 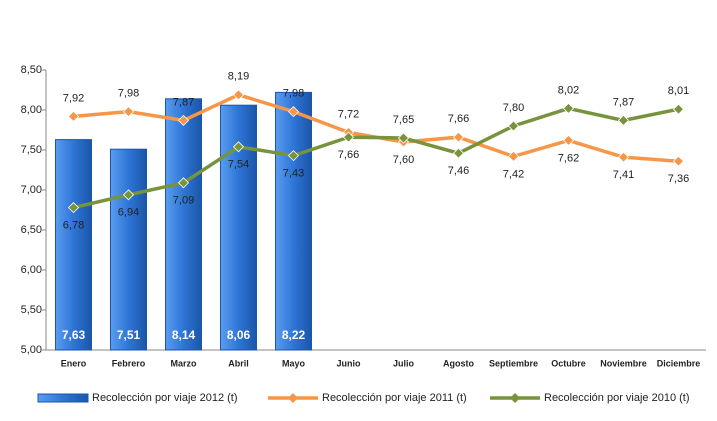 What do you see at coordinates (458, 171) in the screenshot?
I see `data-label: 7,46` at bounding box center [458, 171].